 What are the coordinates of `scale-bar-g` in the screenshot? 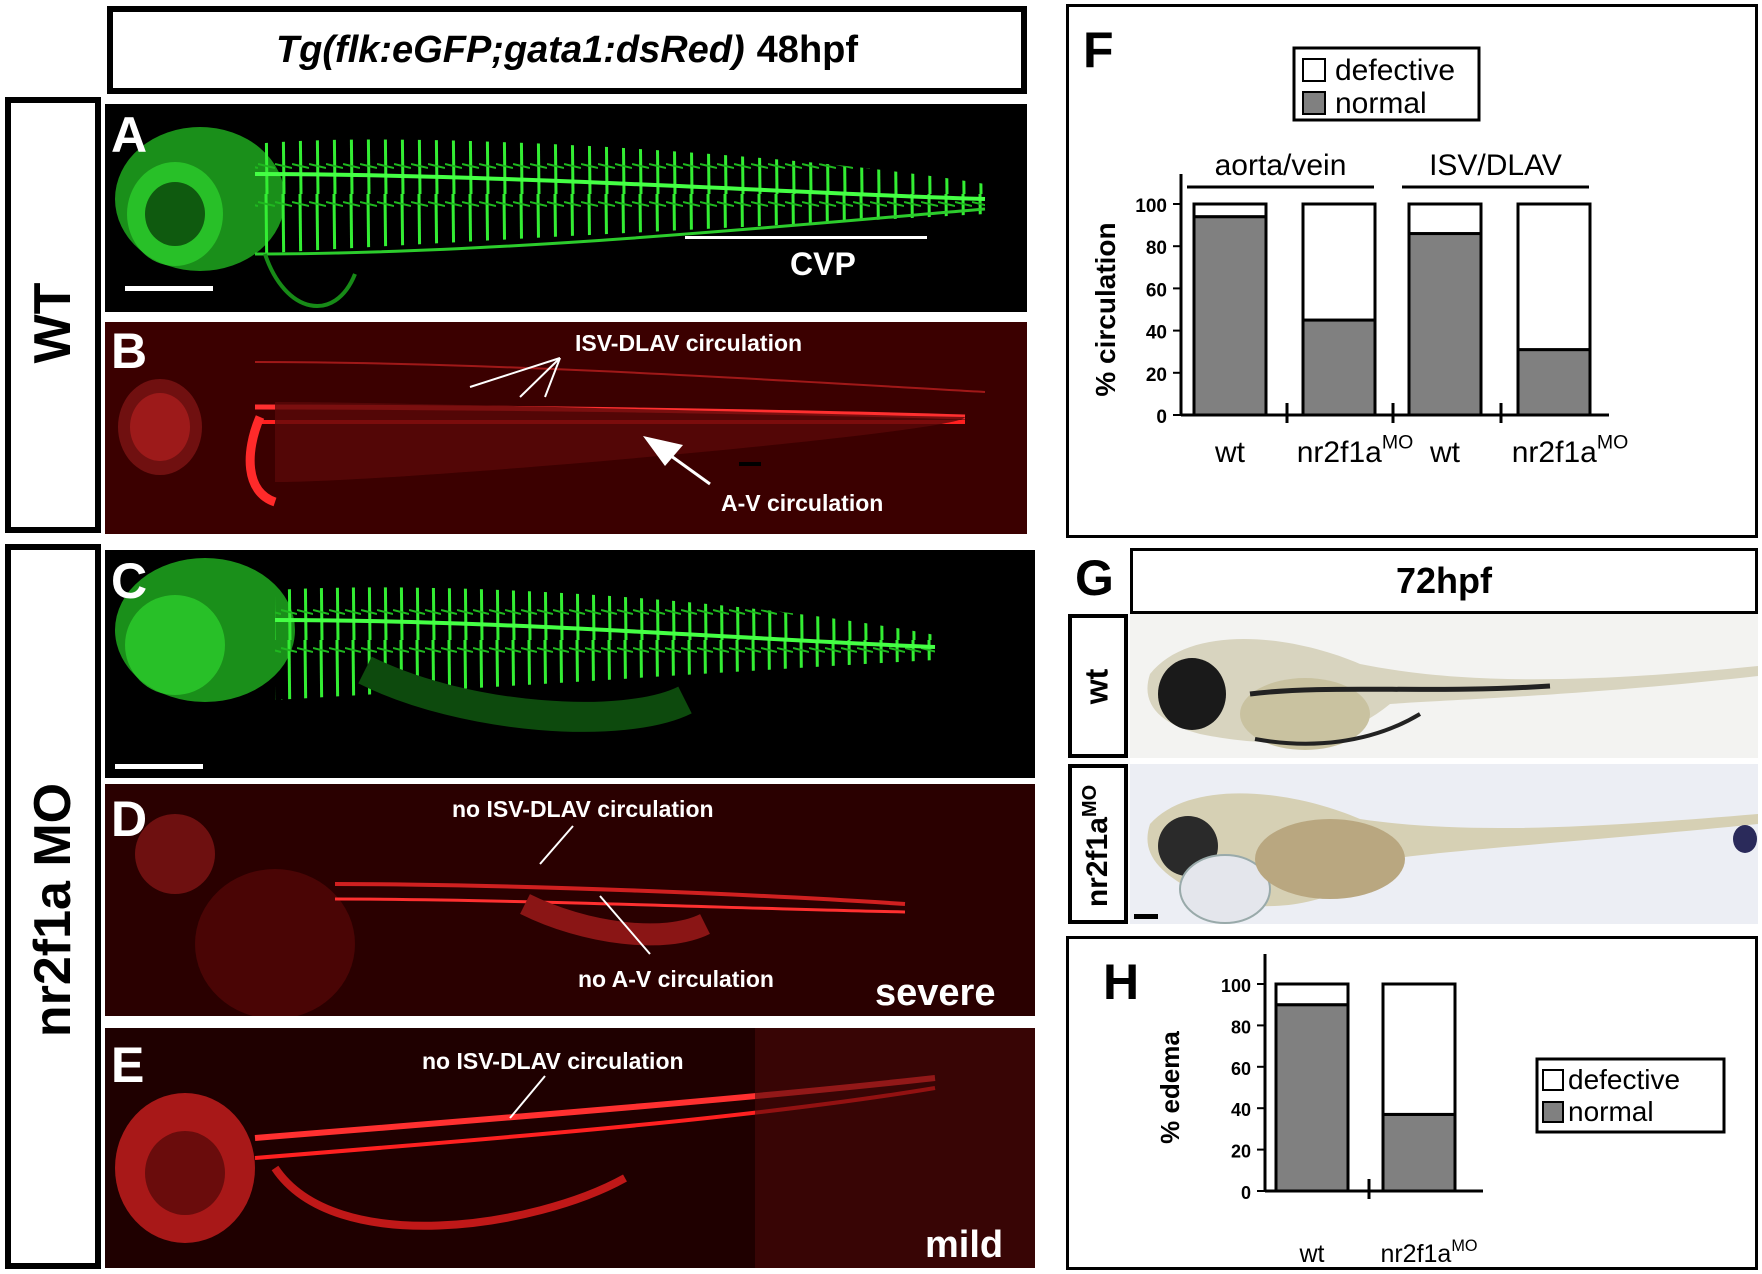 It's located at (1146, 916).